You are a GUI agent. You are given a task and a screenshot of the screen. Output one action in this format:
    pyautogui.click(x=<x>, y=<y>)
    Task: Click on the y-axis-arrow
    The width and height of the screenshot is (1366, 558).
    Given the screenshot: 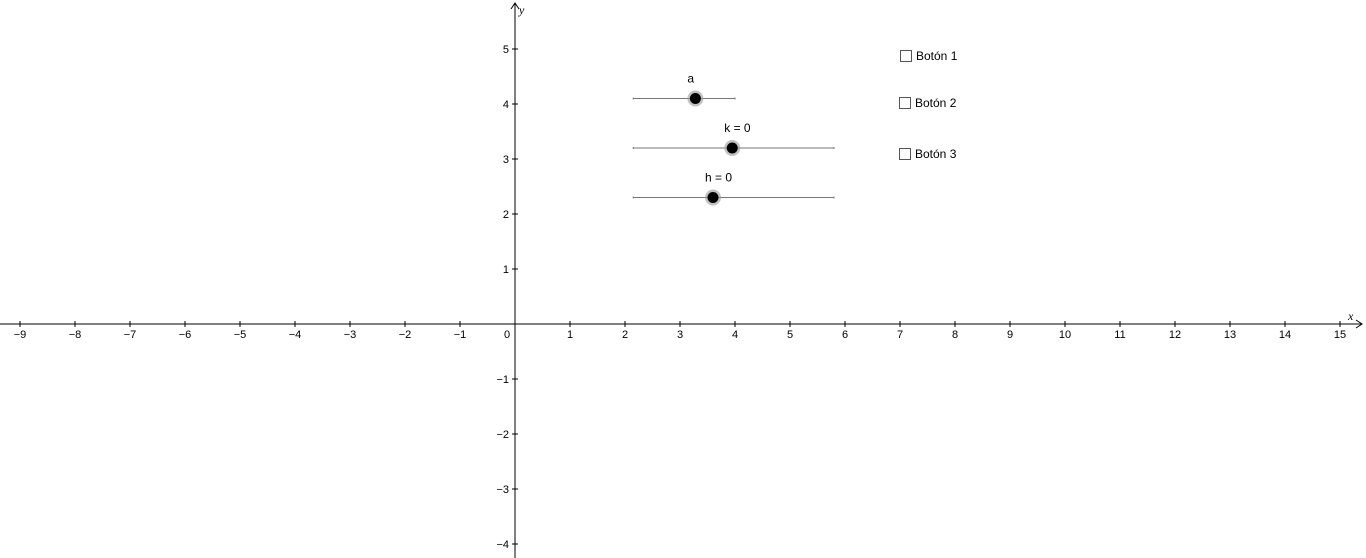 What is the action you would take?
    pyautogui.click(x=515, y=6)
    